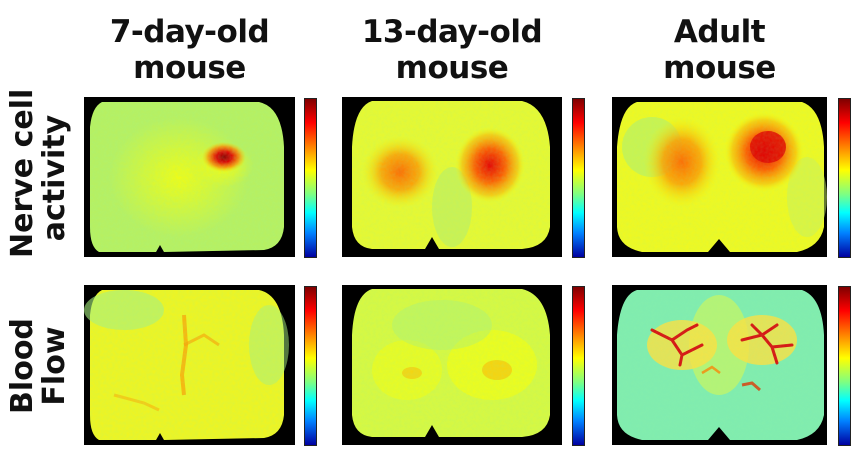 The image size is (860, 460). Describe the element at coordinates (189, 32) in the screenshot. I see `column-title-line1: 7-day-old` at that location.